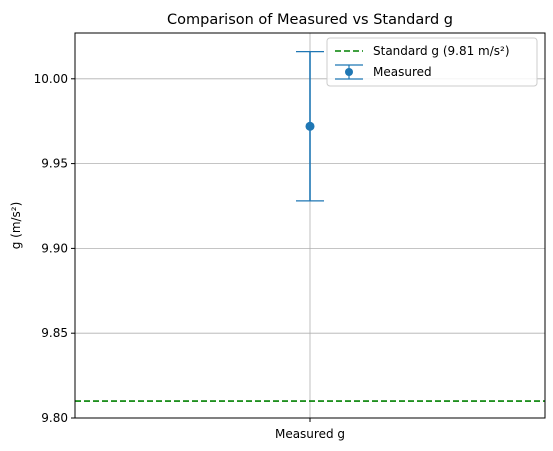 The height and width of the screenshot is (451, 553). I want to click on legend-label-standard-g: Standard g (9.81 m/s²), so click(441, 51).